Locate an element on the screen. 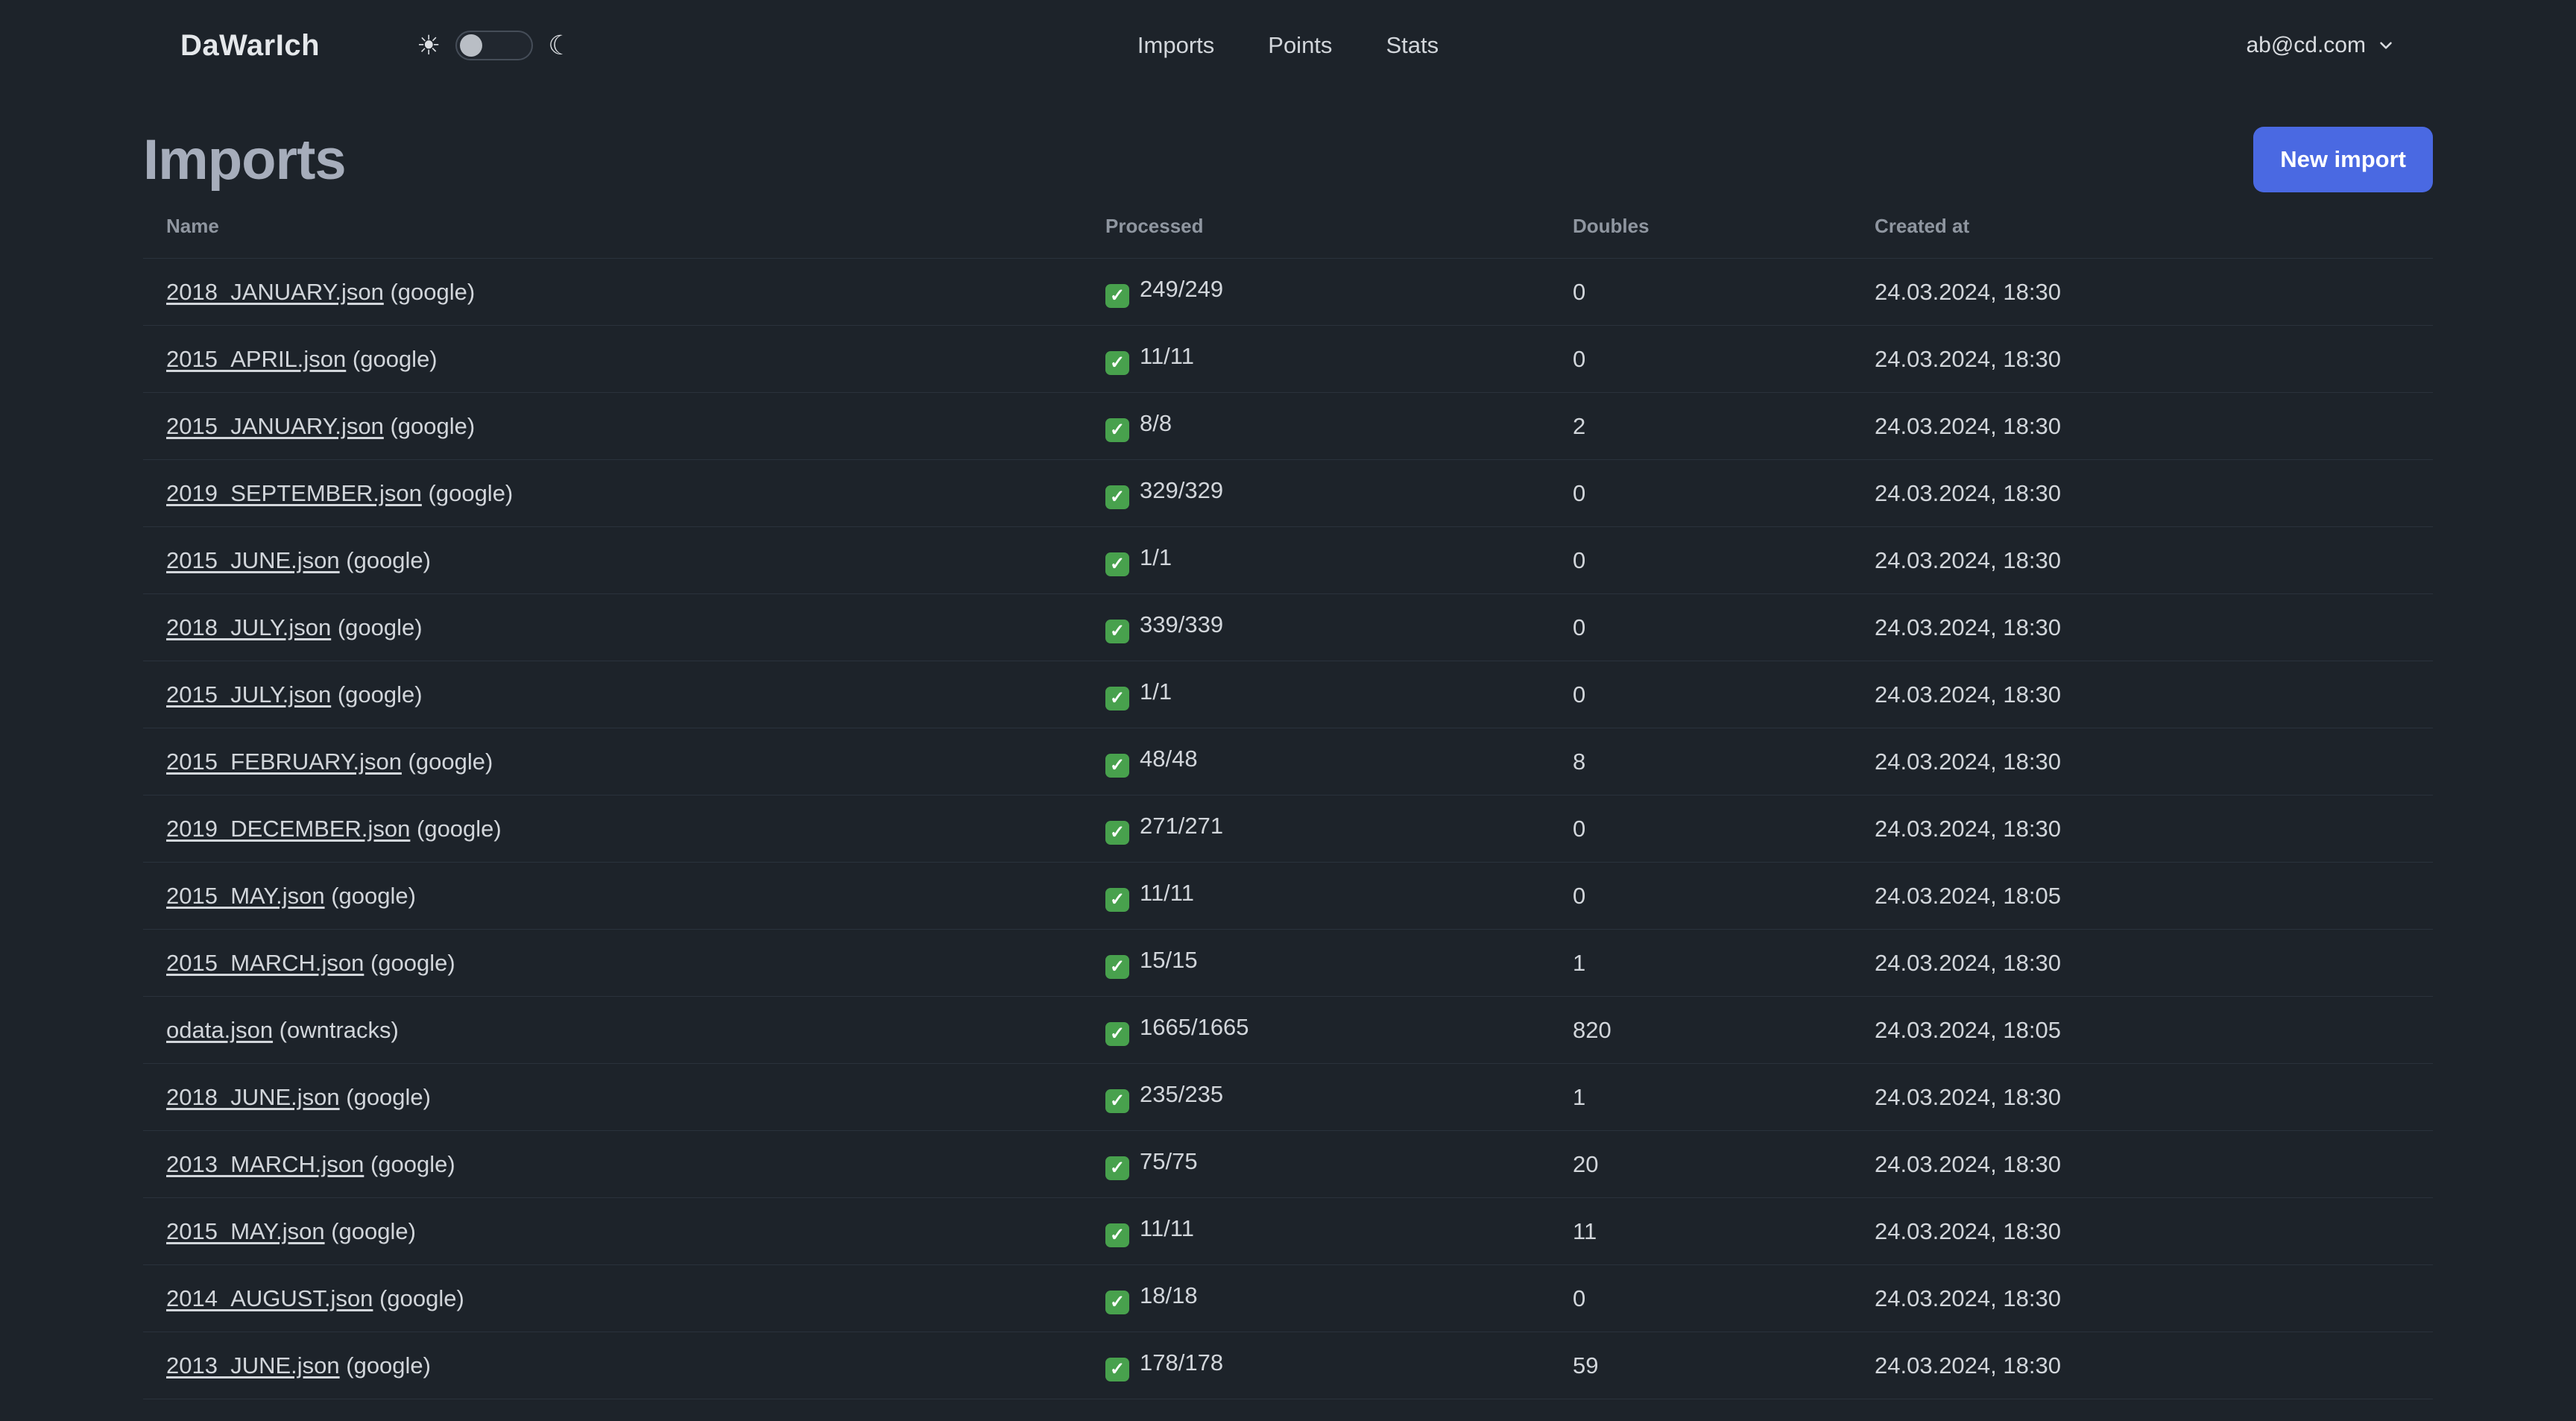 This screenshot has width=2576, height=1421. imports-table-header: Name Processed Doubles Created at is located at coordinates (1288, 237).